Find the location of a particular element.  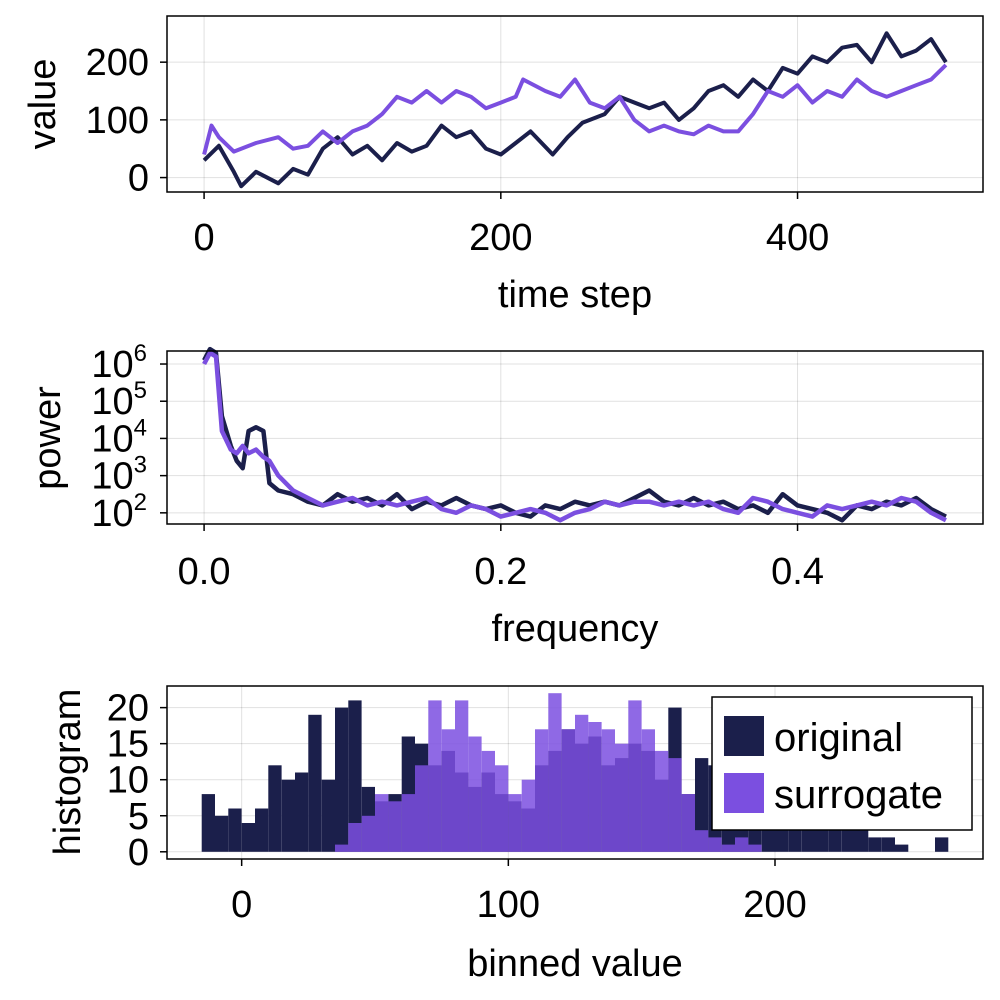

time-series-frame is located at coordinates (575, 104).